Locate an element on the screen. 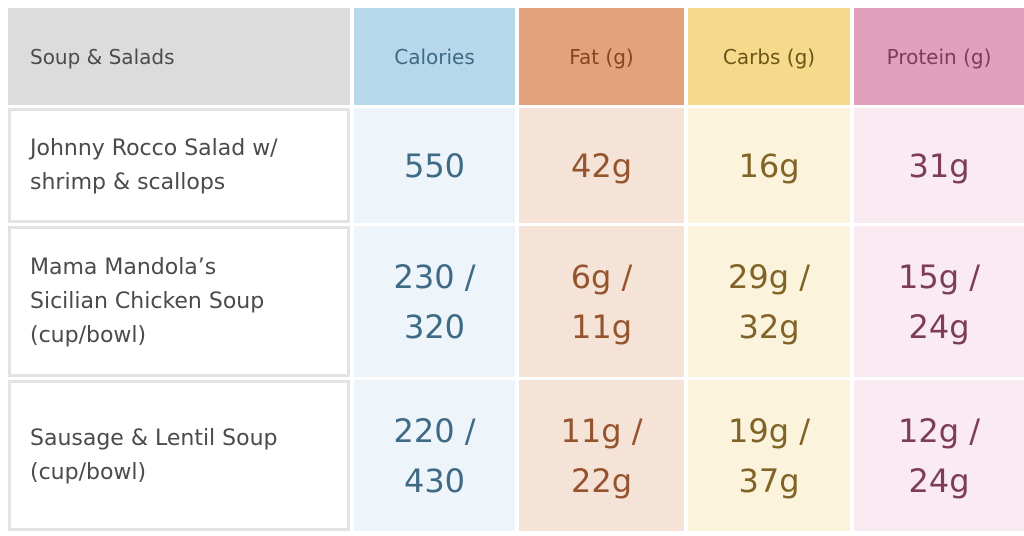 The image size is (1024, 536). header-calories: Calories is located at coordinates (434, 56).